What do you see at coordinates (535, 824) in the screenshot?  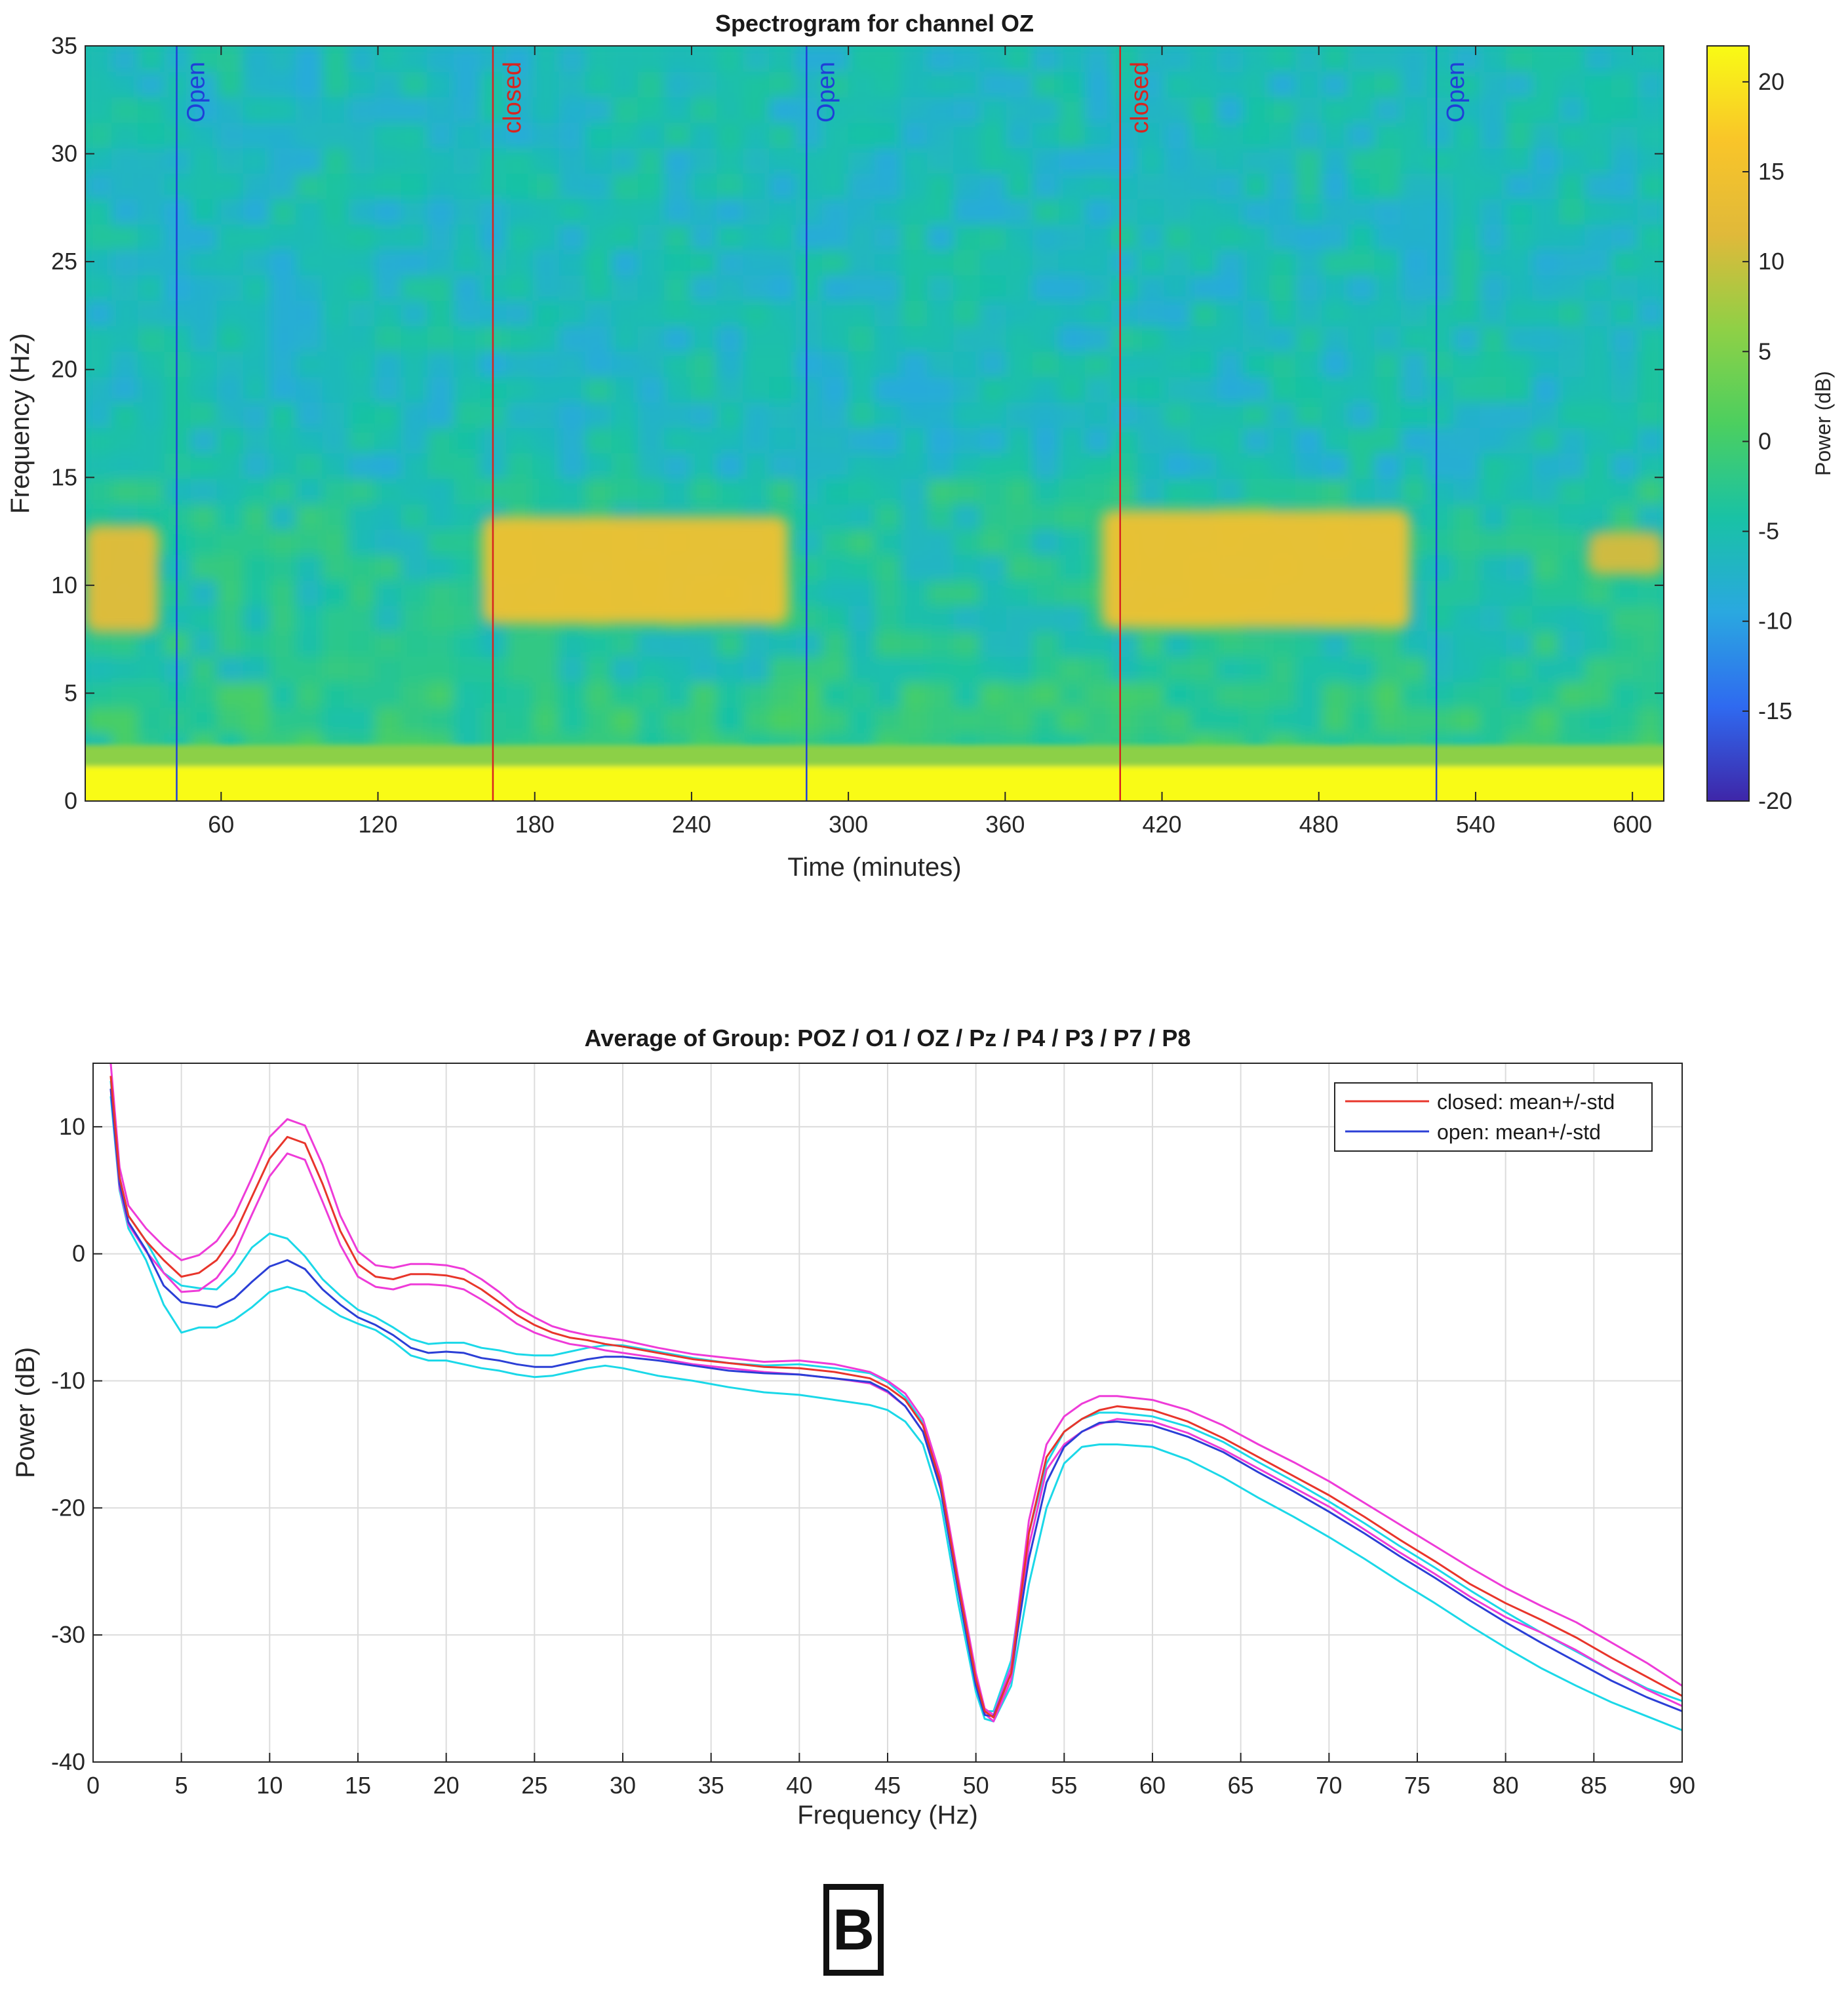 I see `spec-xtick-label: 180` at bounding box center [535, 824].